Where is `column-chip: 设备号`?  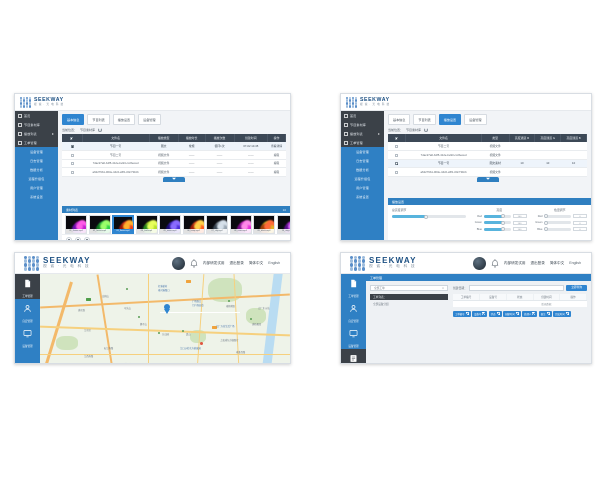
column-chip: 设备号 is located at coordinates (480, 313).